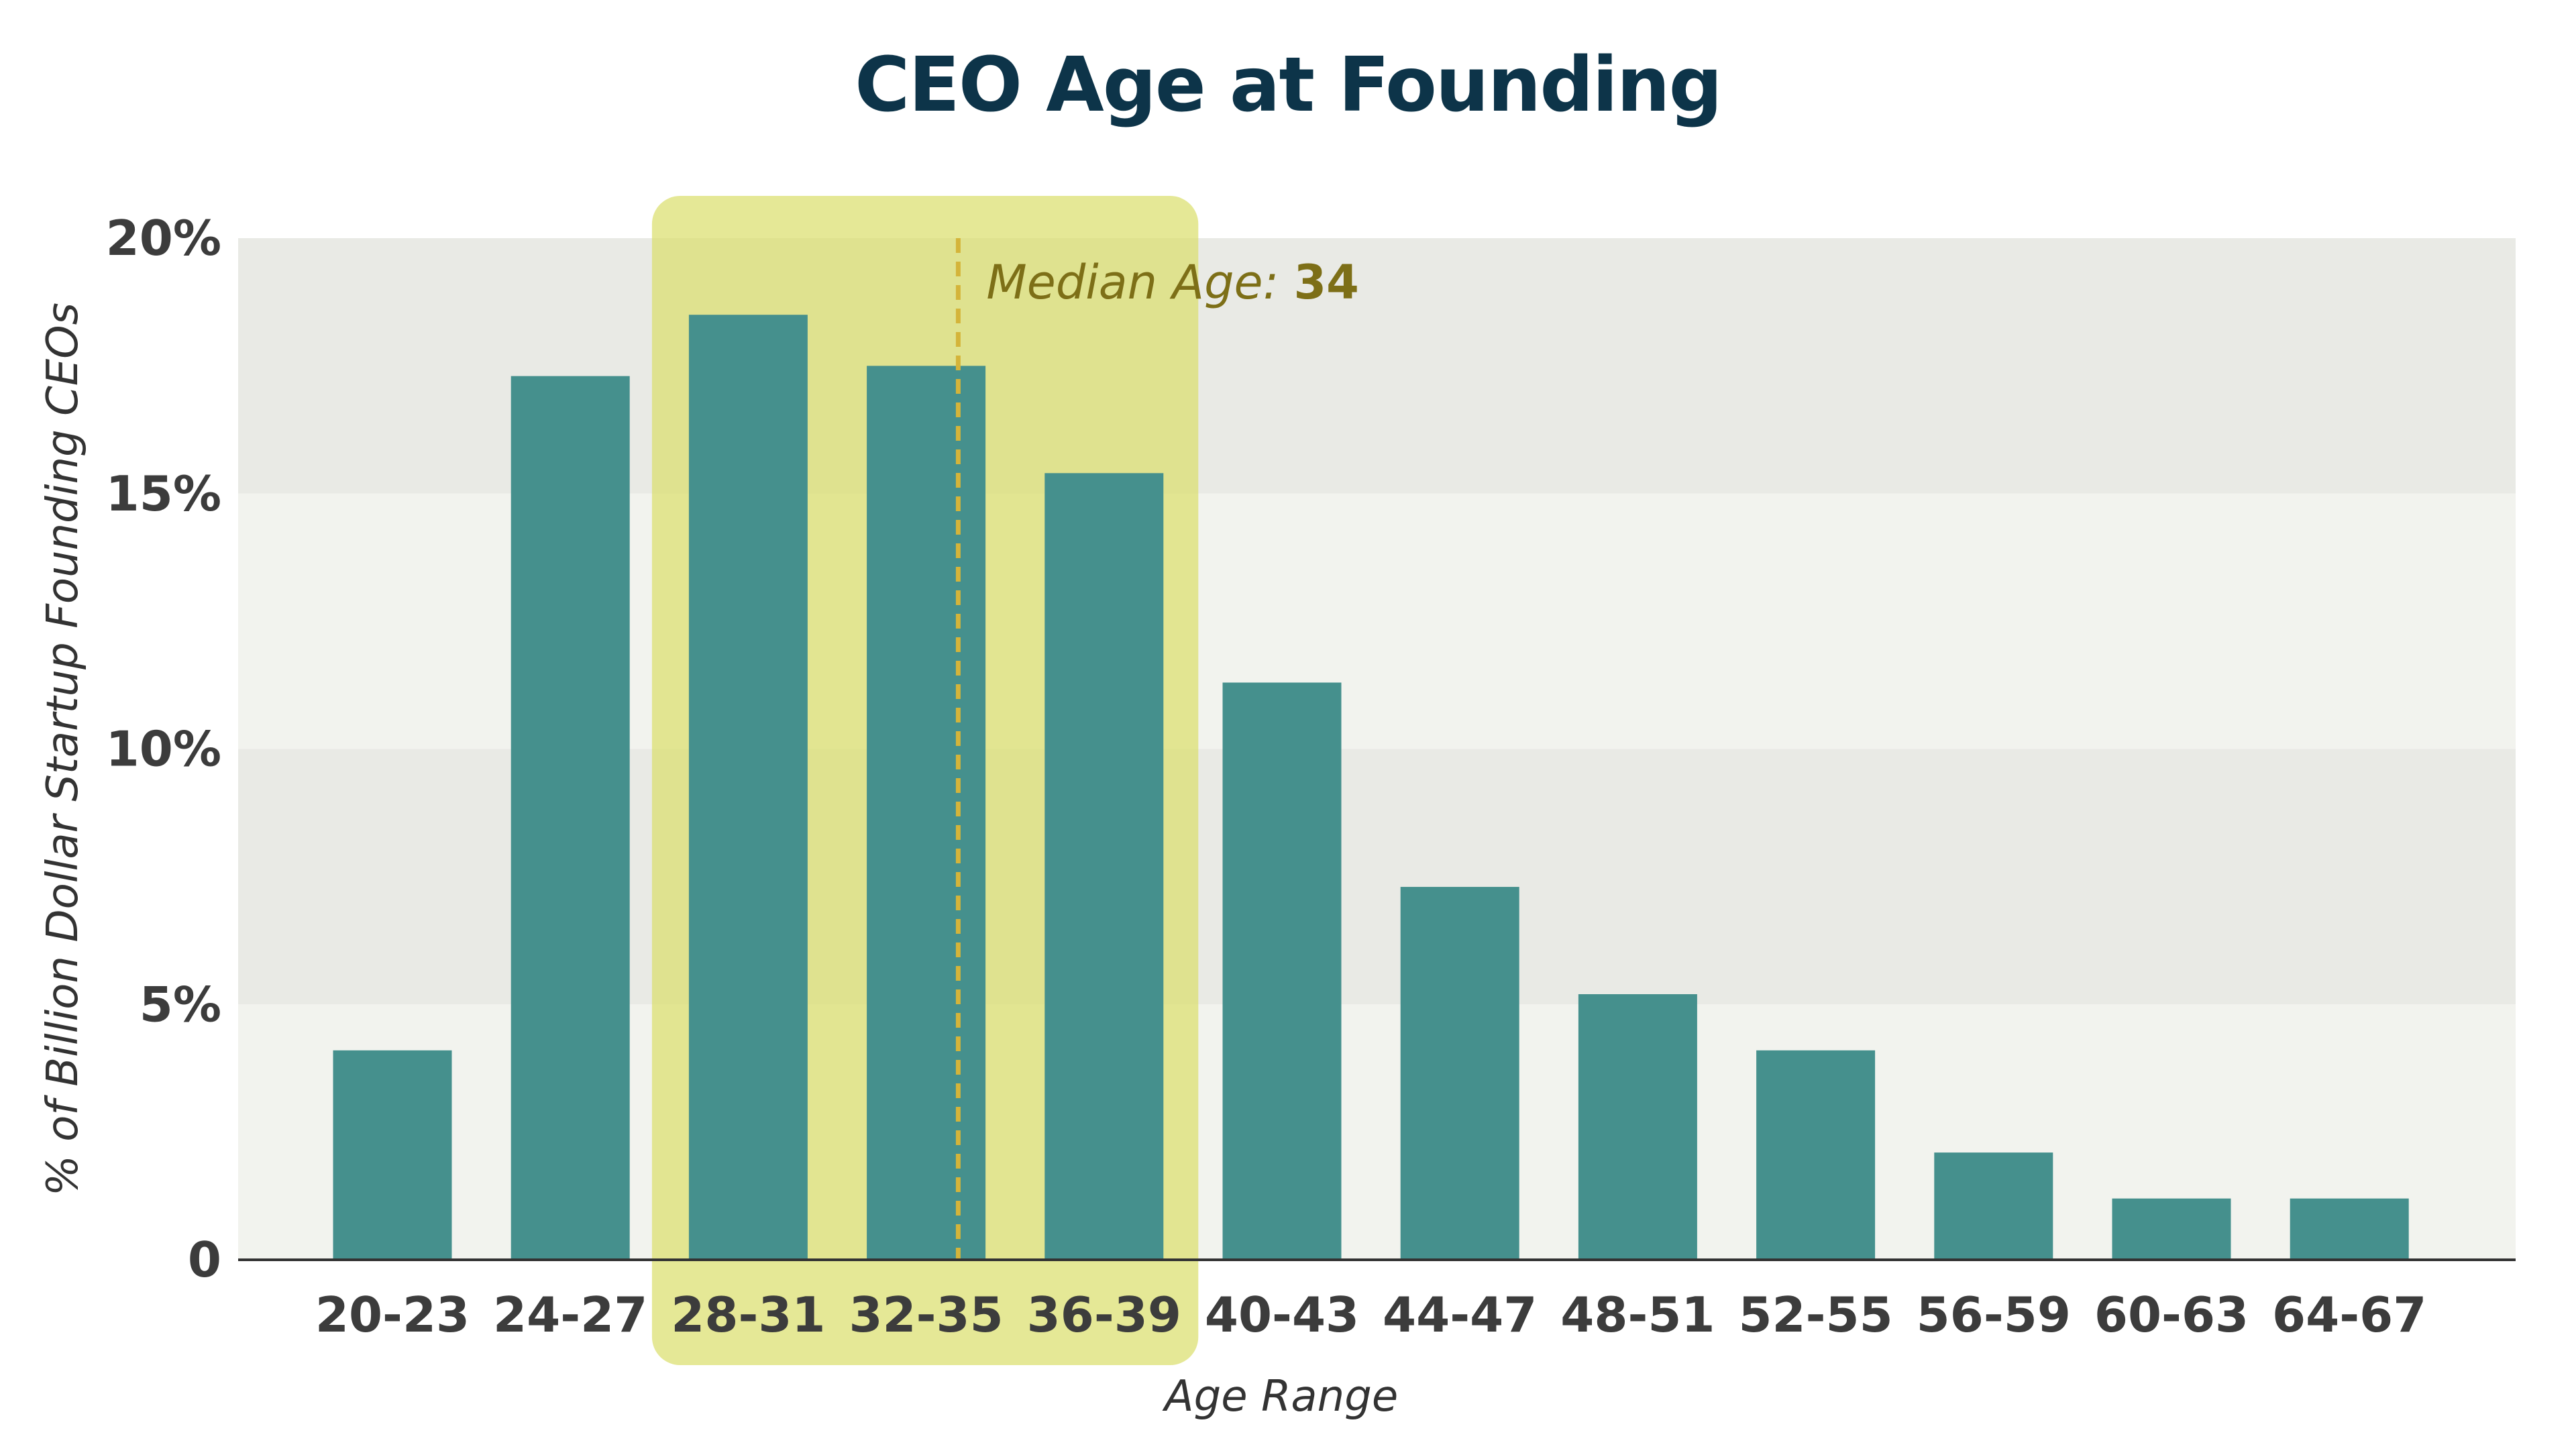  I want to click on median-label: Median Age: 34, so click(1172, 283).